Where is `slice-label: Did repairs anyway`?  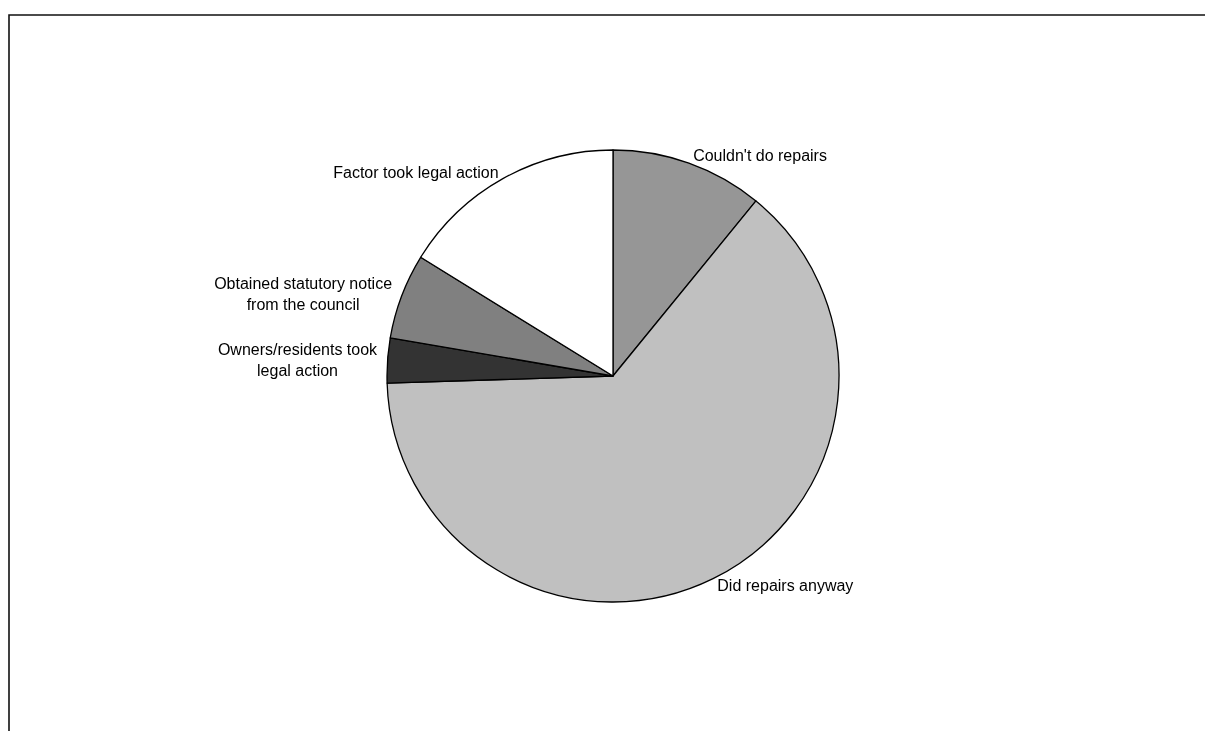 slice-label: Did repairs anyway is located at coordinates (785, 585).